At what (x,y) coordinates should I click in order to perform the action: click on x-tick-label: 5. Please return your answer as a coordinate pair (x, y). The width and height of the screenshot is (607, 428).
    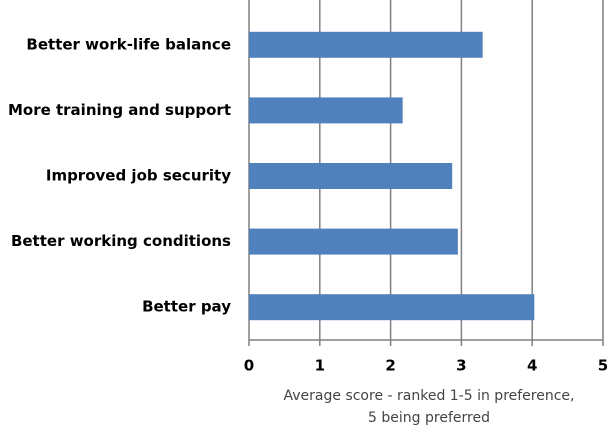
    Looking at the image, I should click on (602, 366).